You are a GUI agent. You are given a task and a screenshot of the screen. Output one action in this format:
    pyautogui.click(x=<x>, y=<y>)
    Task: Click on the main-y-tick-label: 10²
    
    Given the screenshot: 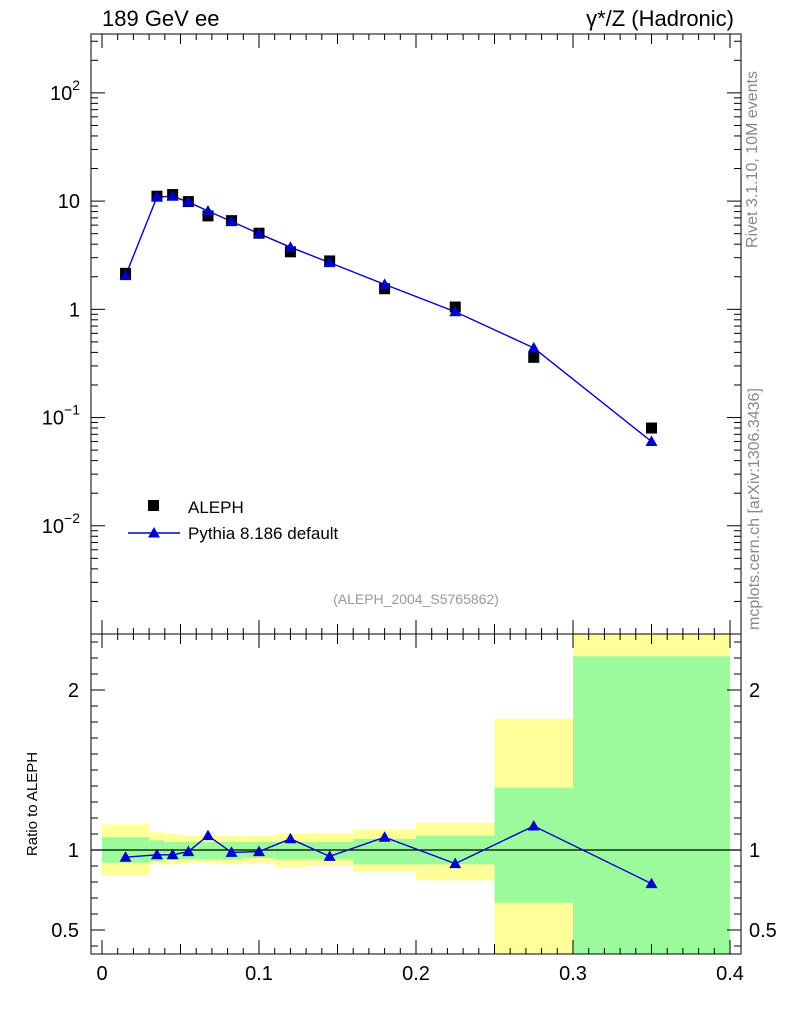 What is the action you would take?
    pyautogui.click(x=65, y=91)
    